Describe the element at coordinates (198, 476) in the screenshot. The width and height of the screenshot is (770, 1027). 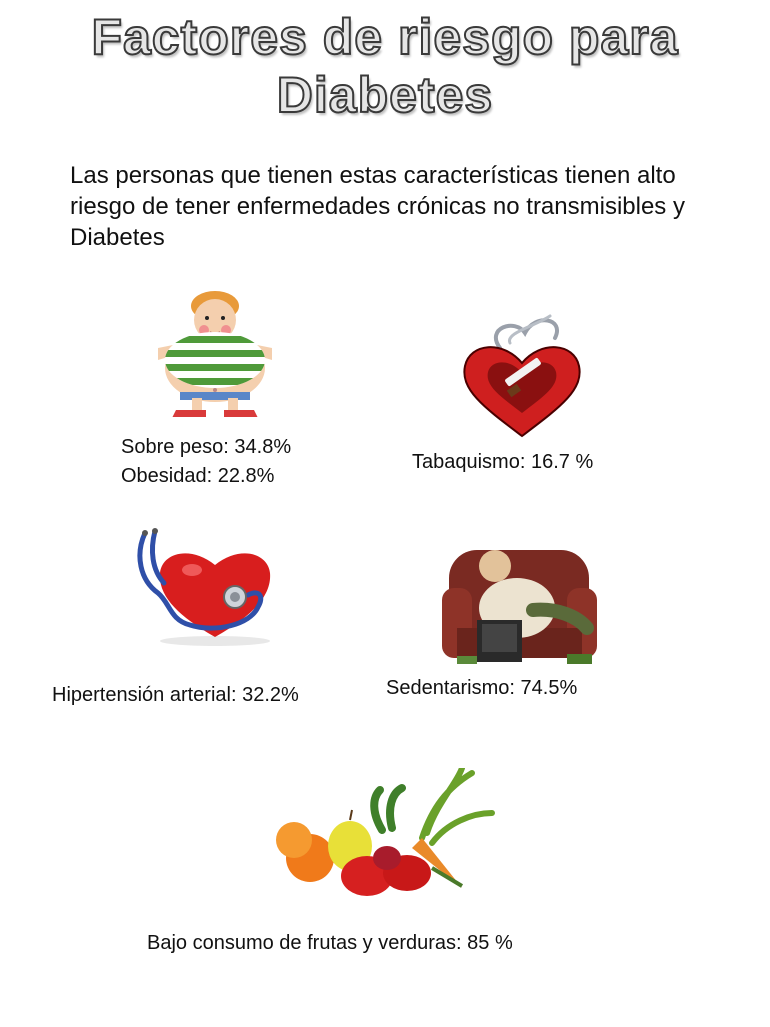
I see `factor-obesity-line: Obesidad: 22.8%` at that location.